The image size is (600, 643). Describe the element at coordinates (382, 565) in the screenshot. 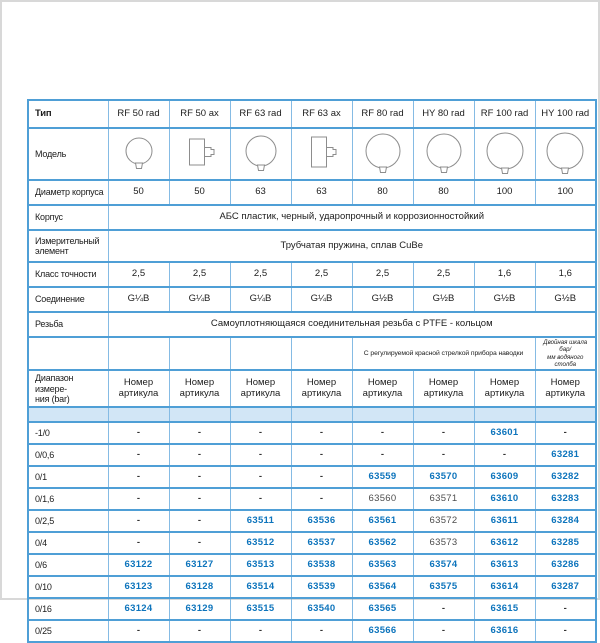

I see `article-number-cell: 63563` at that location.